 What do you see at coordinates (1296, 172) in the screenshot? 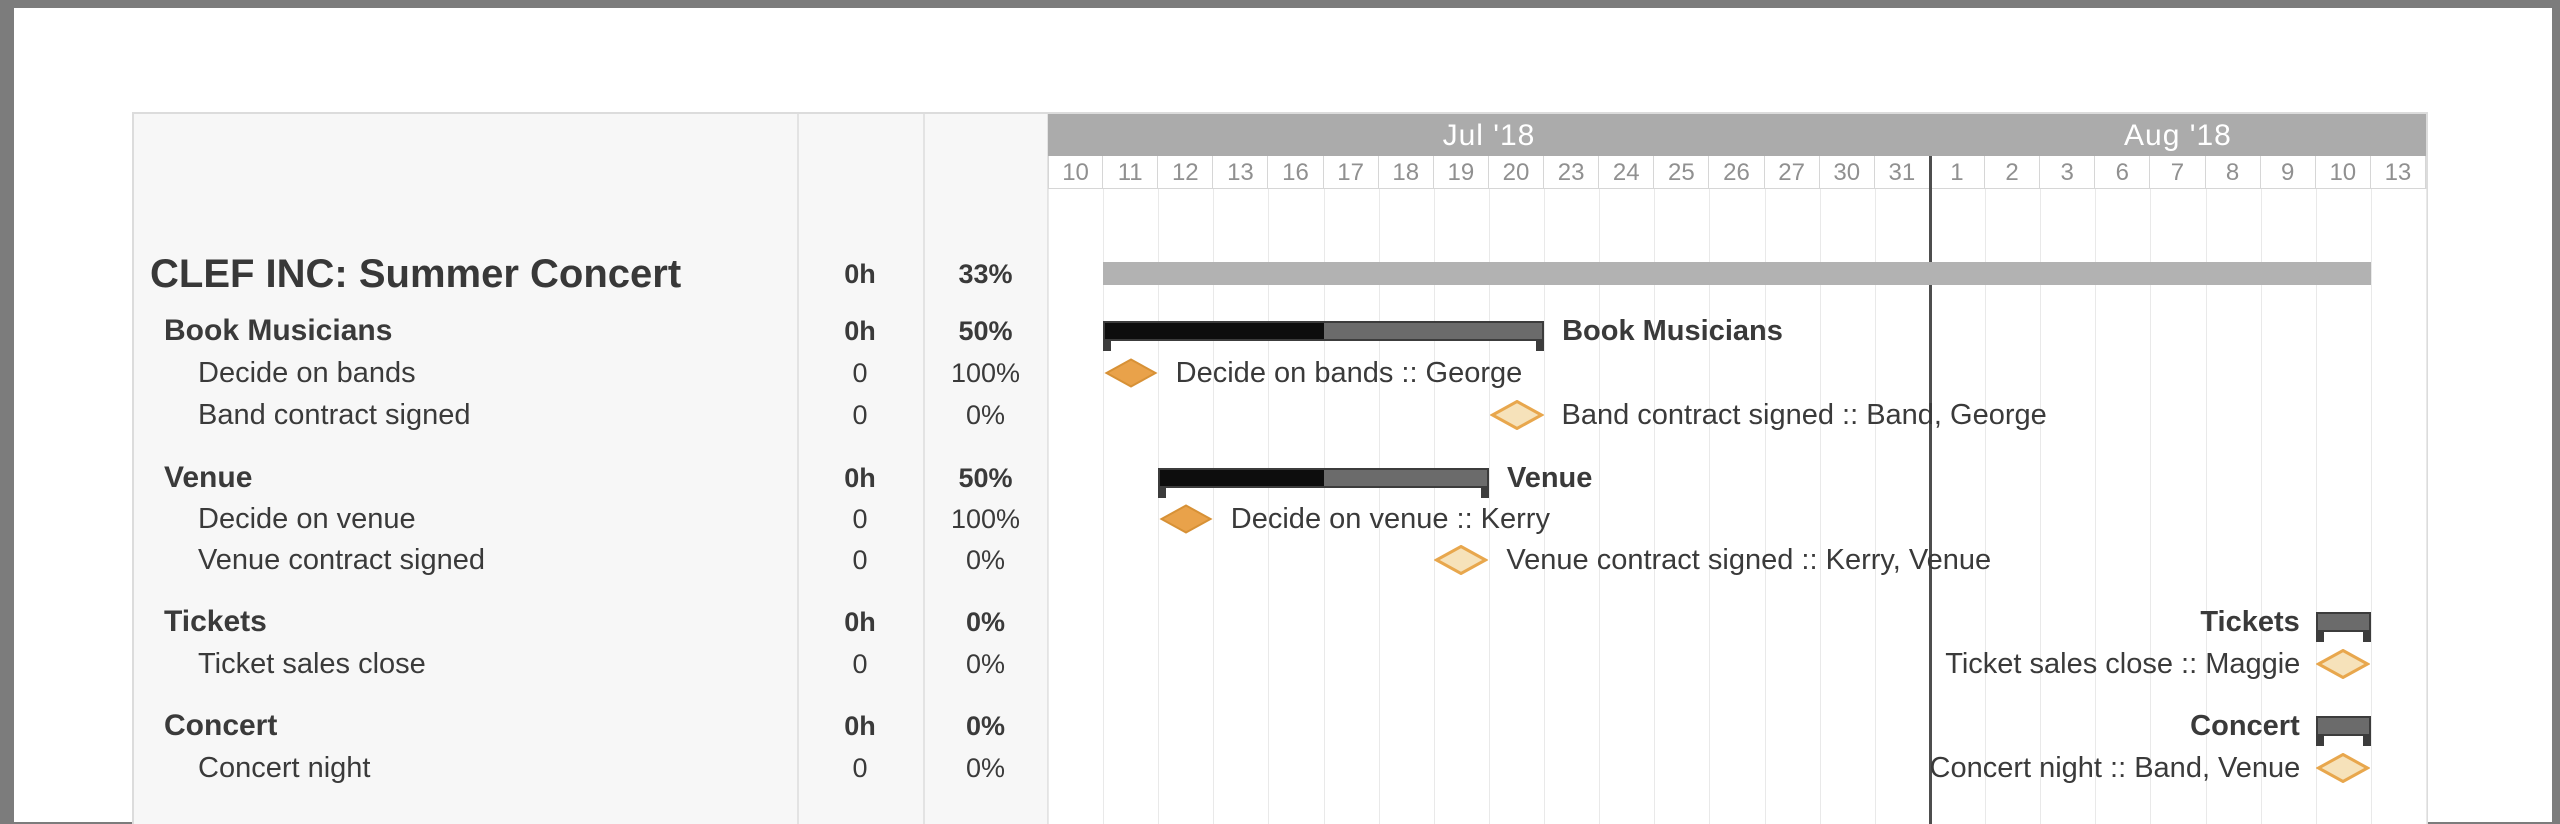
I see `day-header-cell: 16` at bounding box center [1296, 172].